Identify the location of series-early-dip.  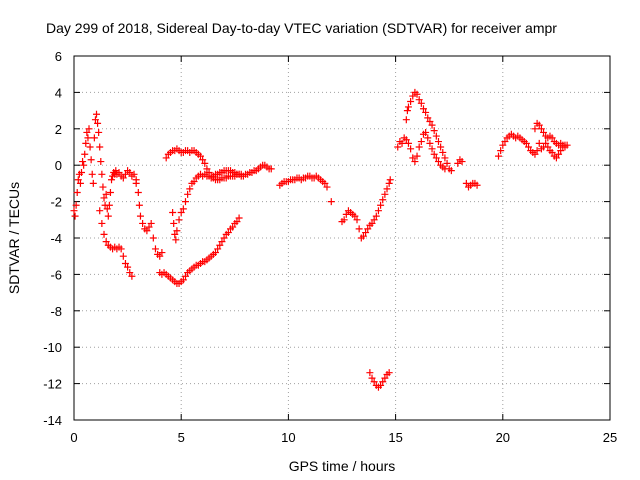
(116, 243).